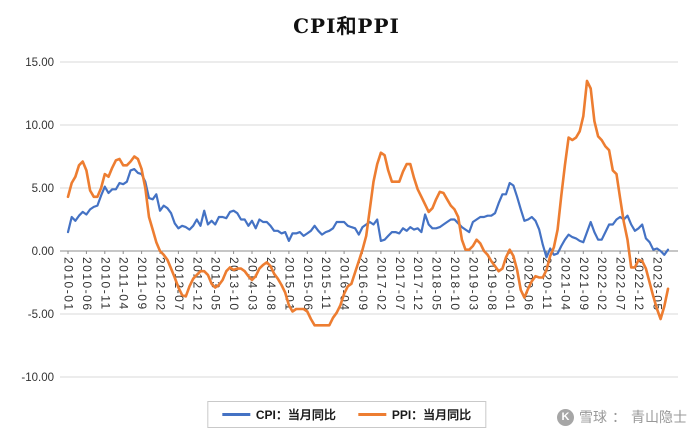 Image resolution: width=693 pixels, height=435 pixels. Describe the element at coordinates (37, 378) in the screenshot. I see `y-axis-tick-label: -10.00` at that location.